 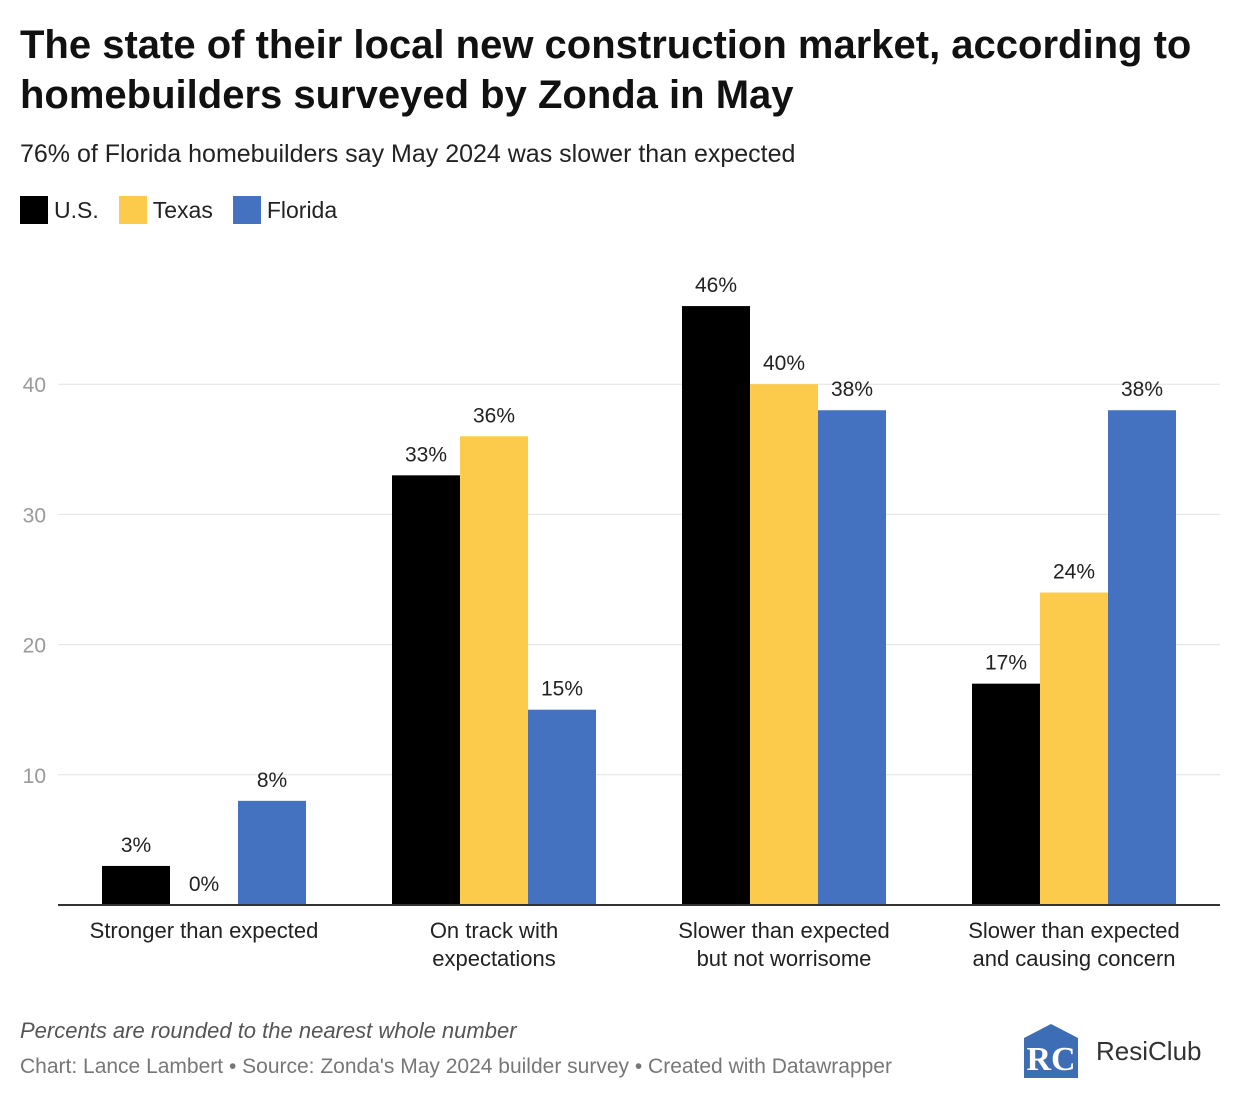 I want to click on data-label-texas-0: 0%, so click(x=204, y=884).